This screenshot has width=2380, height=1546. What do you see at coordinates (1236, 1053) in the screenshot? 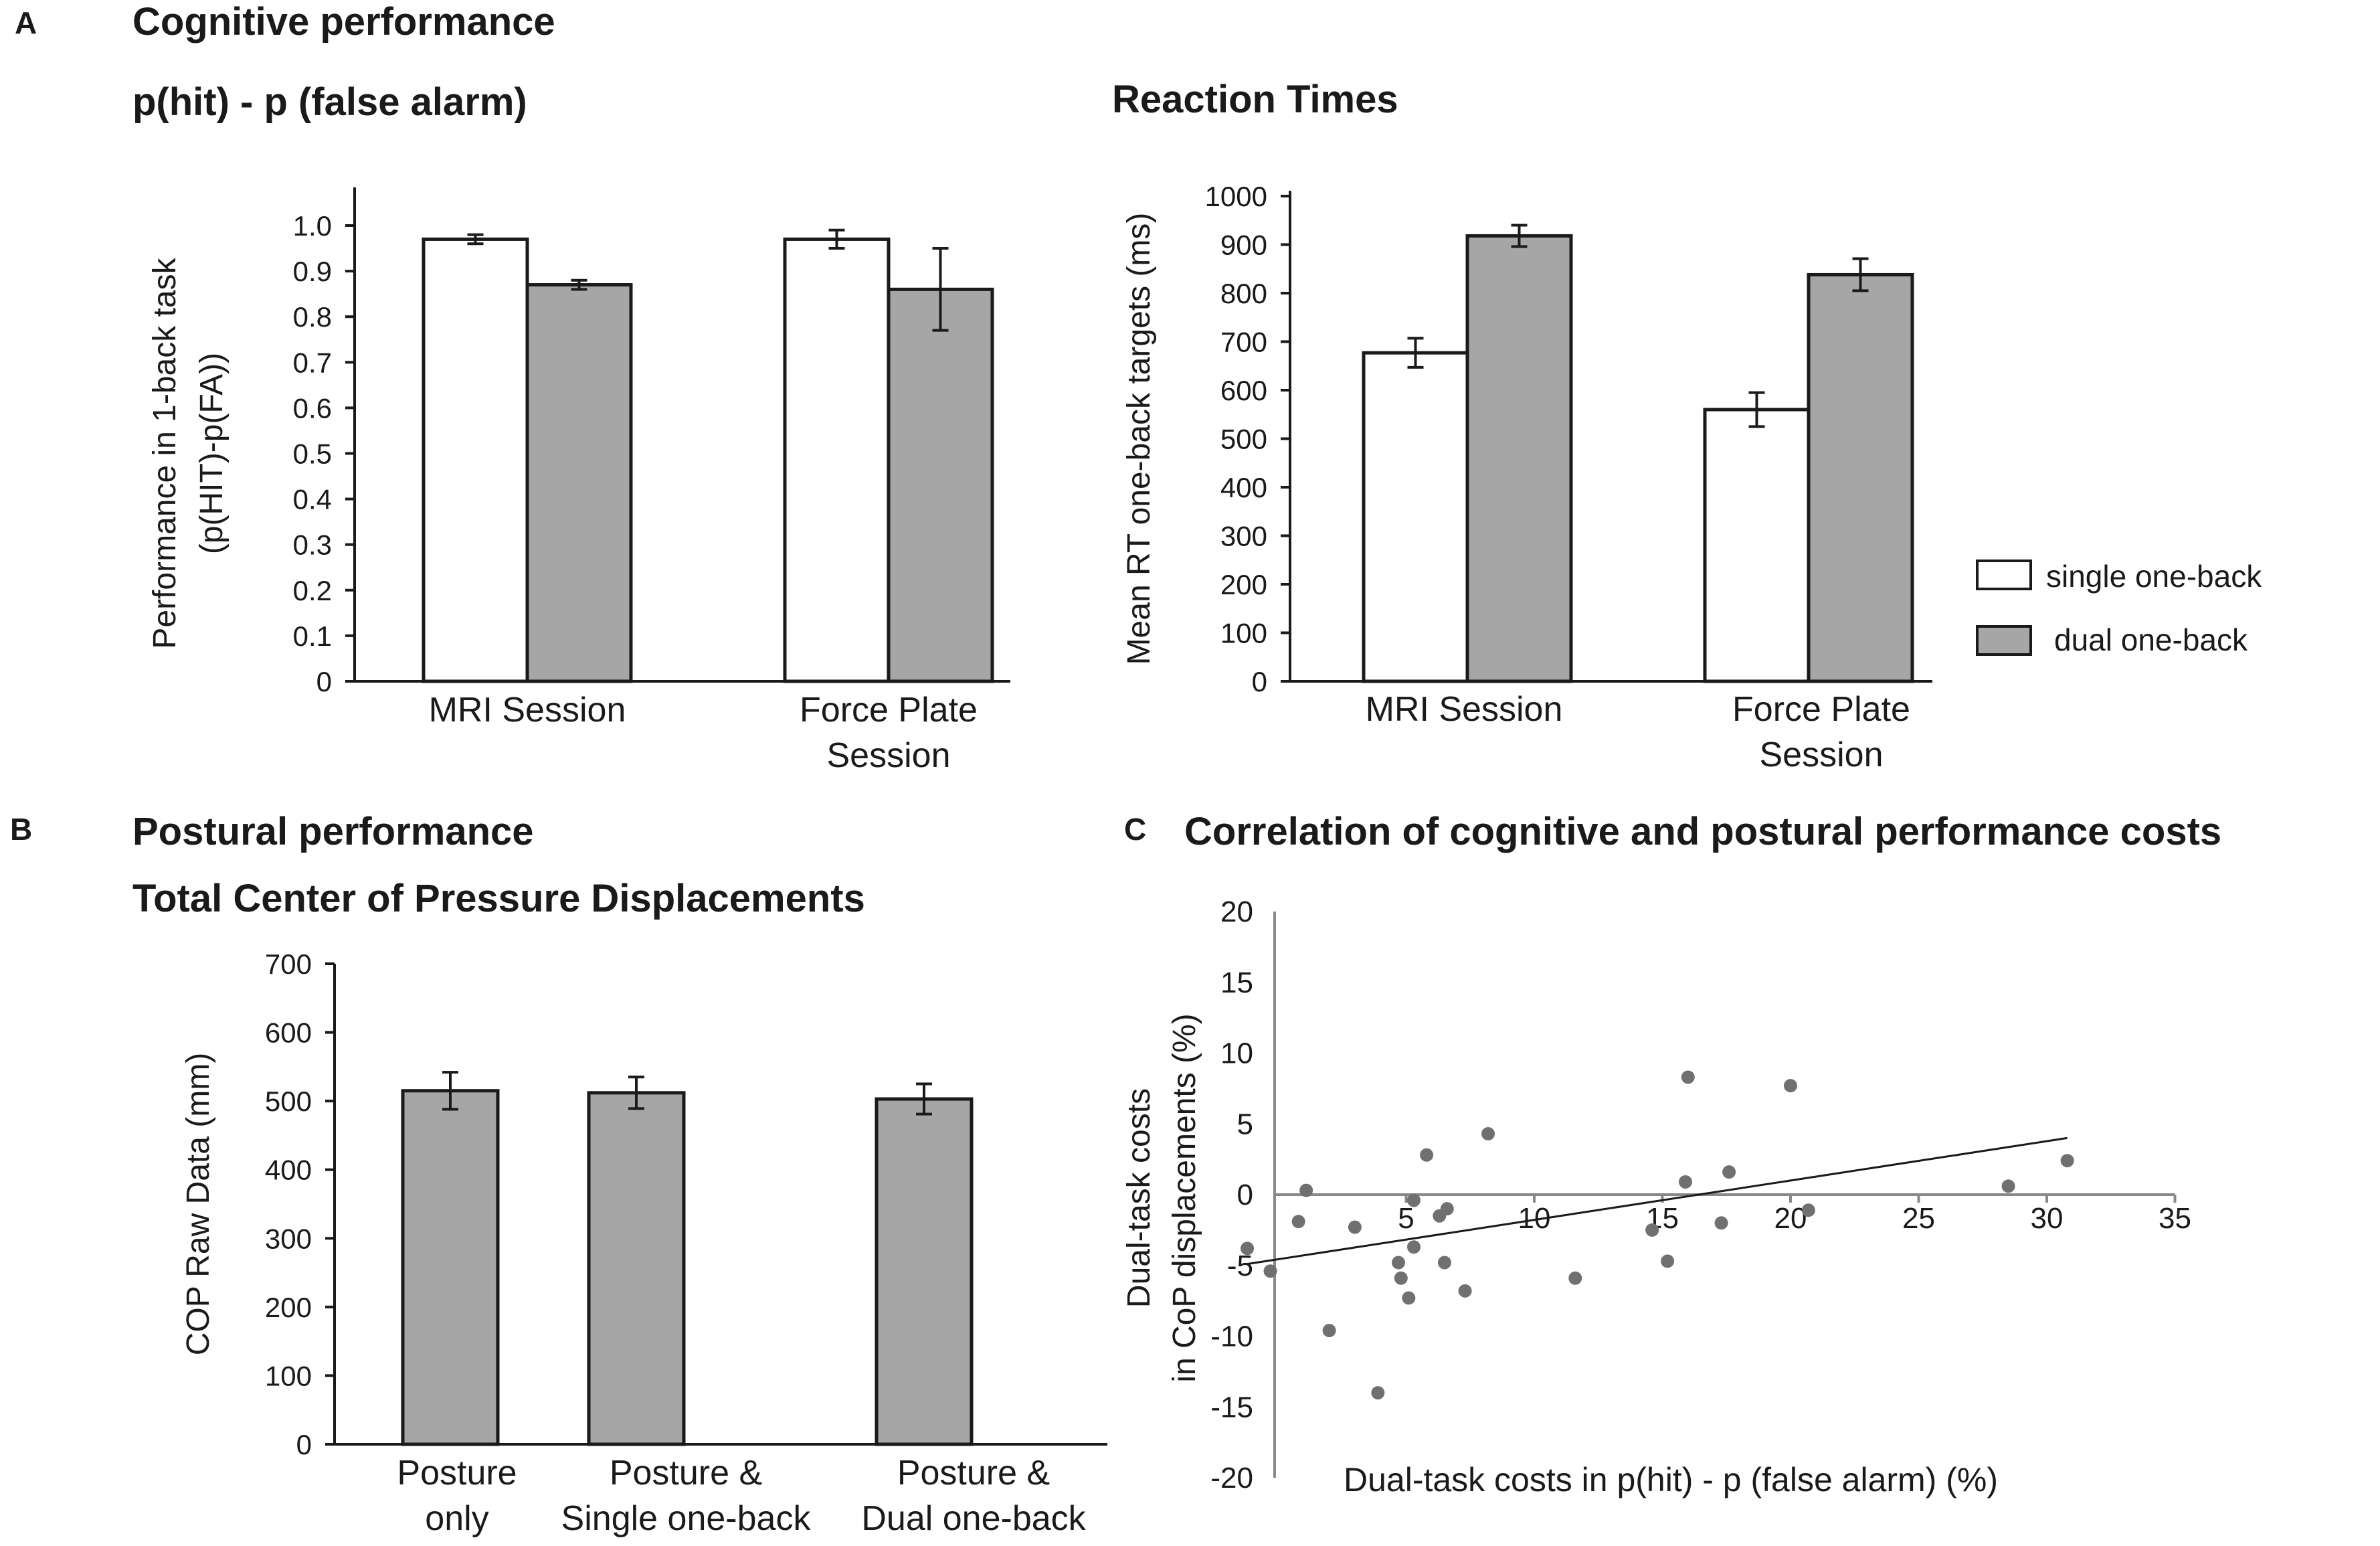
I see `y-tick-label: 10` at bounding box center [1236, 1053].